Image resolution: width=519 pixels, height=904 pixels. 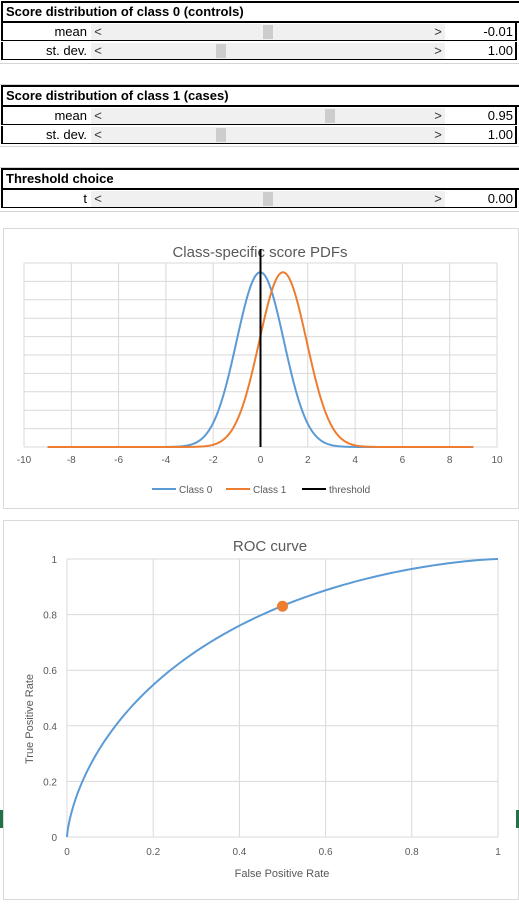 What do you see at coordinates (268, 135) in the screenshot?
I see `class1-sd-scrollbar: < >` at bounding box center [268, 135].